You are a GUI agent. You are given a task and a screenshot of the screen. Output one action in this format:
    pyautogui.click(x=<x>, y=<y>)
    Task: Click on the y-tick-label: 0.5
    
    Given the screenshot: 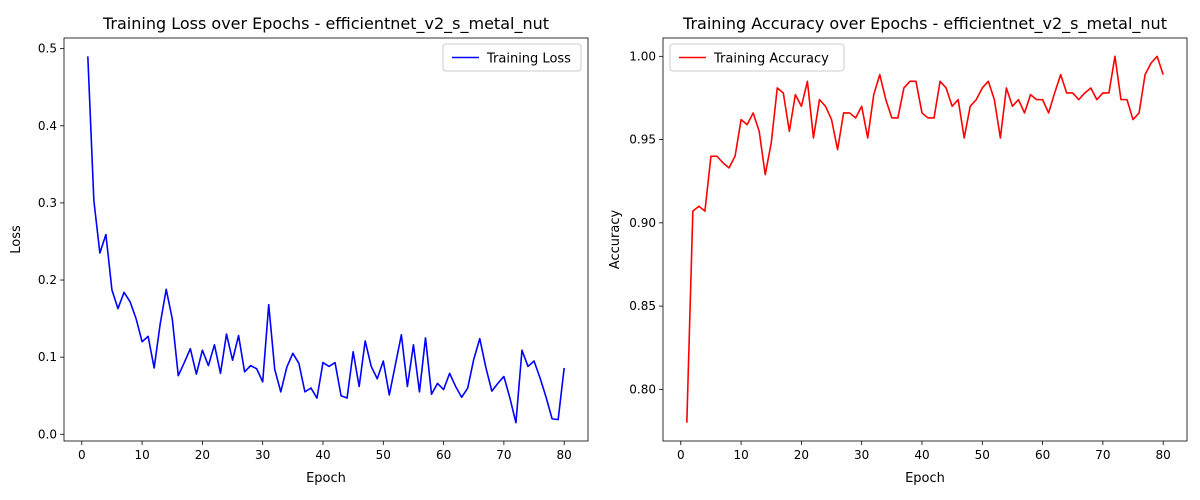 What is the action you would take?
    pyautogui.click(x=47, y=49)
    